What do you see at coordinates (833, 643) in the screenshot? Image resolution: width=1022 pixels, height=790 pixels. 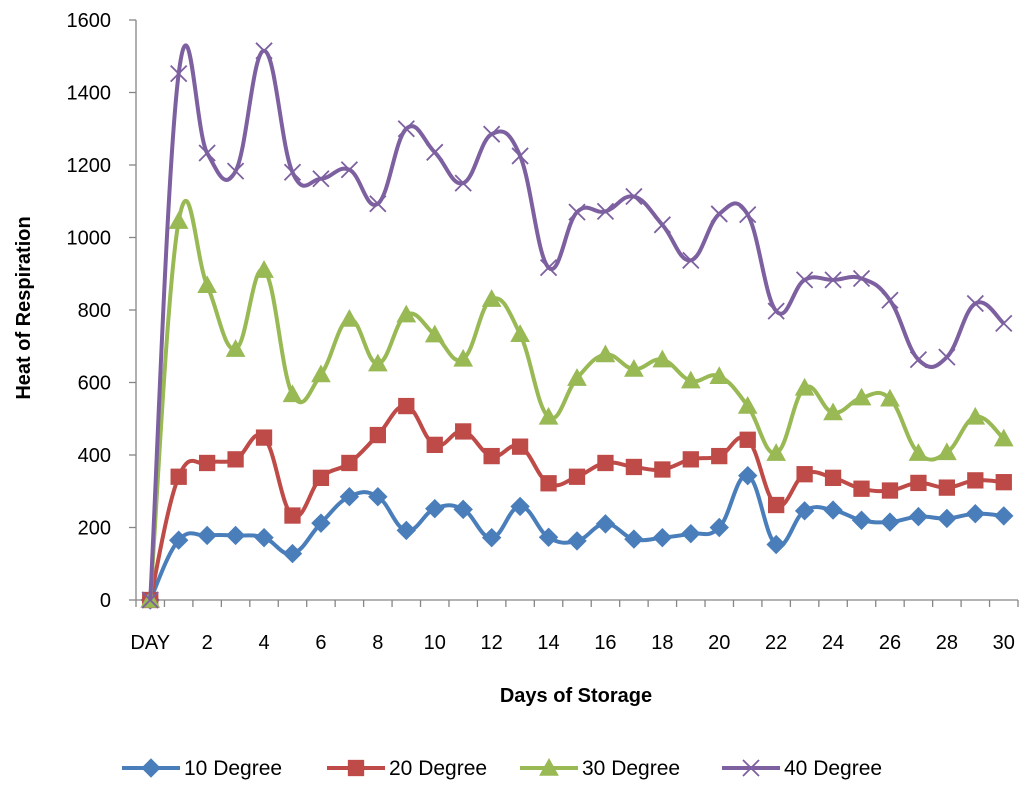 I see `x-tick-label: 24` at bounding box center [833, 643].